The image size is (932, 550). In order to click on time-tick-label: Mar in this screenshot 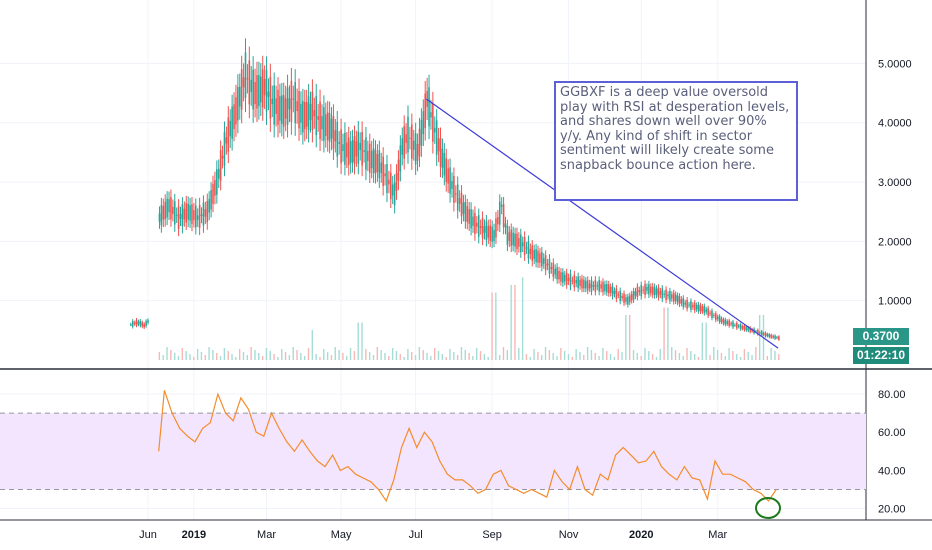, I will do `click(266, 535)`.